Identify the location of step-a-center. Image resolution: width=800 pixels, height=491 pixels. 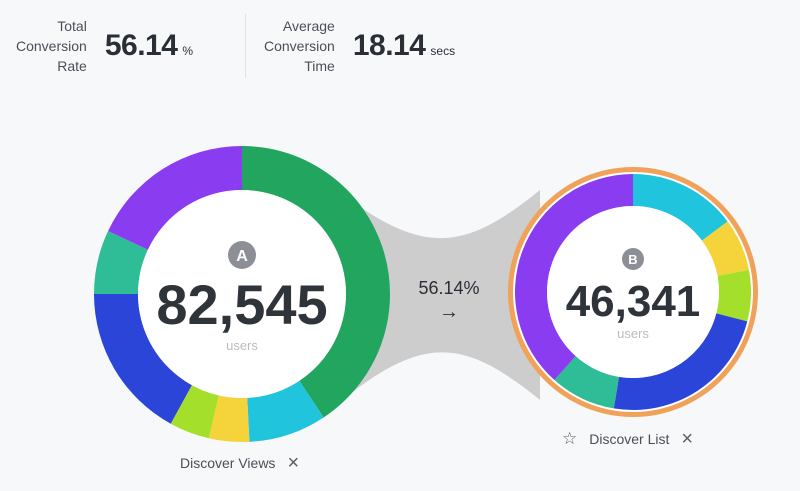
(242, 294).